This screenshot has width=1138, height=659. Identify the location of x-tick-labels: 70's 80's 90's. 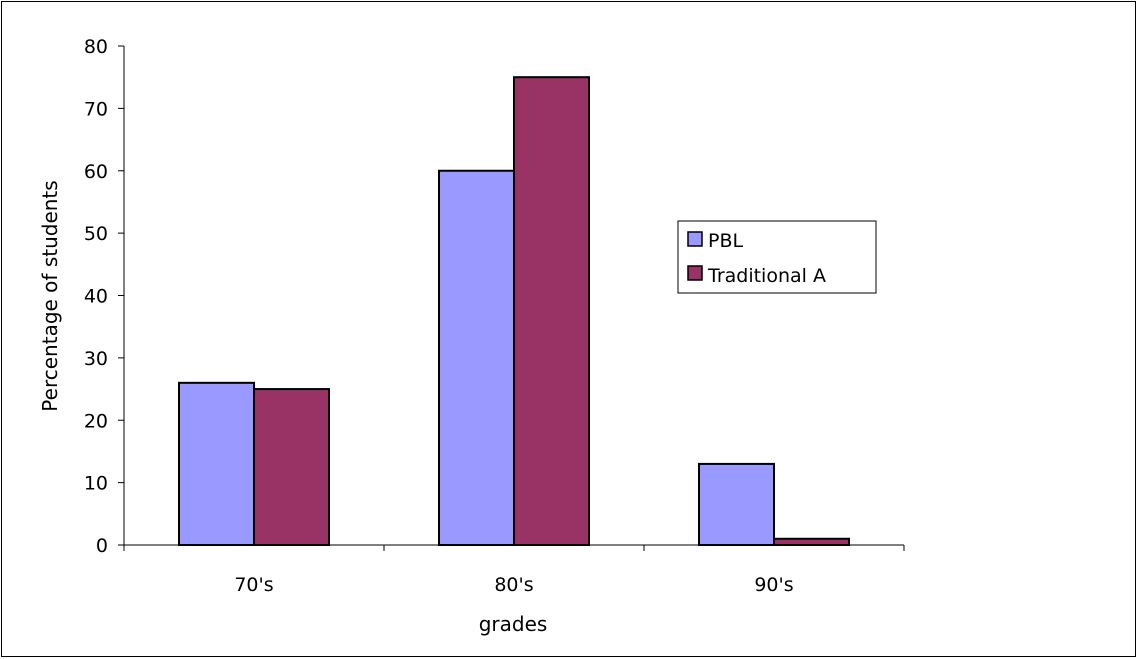
(513, 585).